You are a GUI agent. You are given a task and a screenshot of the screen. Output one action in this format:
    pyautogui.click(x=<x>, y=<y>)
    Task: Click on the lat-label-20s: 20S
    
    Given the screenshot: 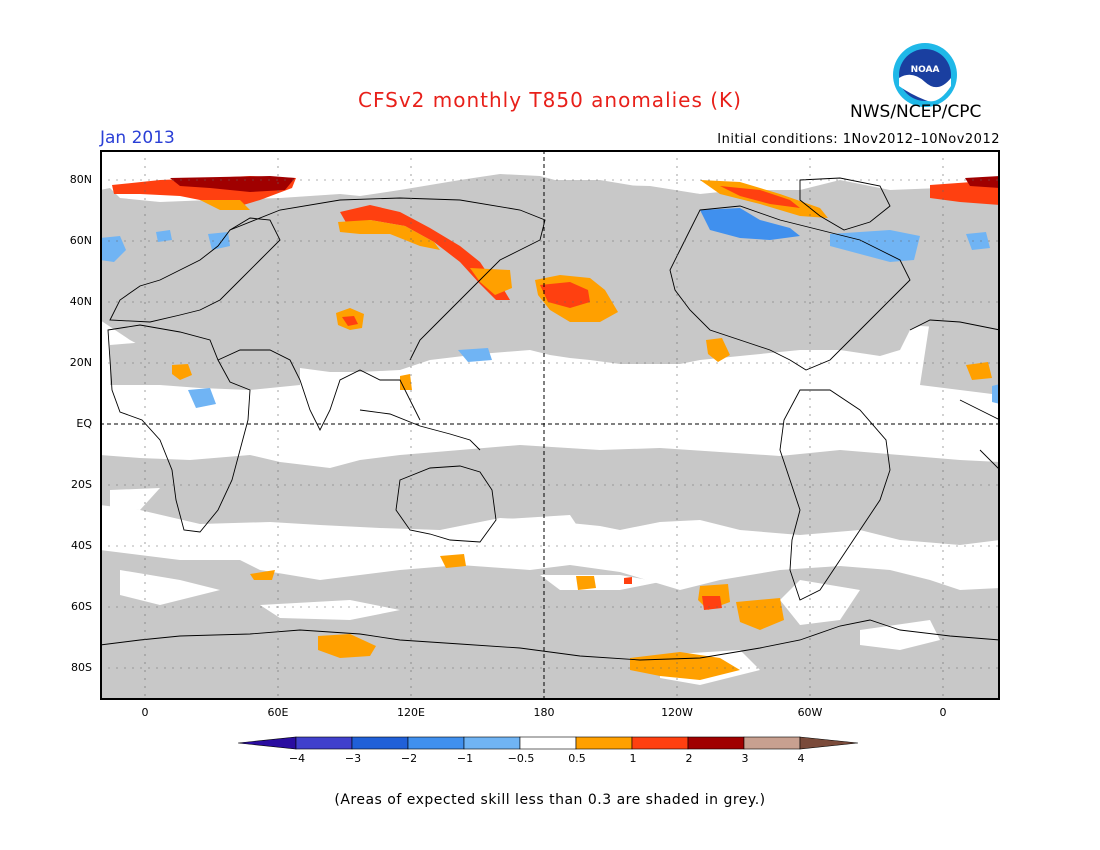 What is the action you would take?
    pyautogui.click(x=81, y=484)
    